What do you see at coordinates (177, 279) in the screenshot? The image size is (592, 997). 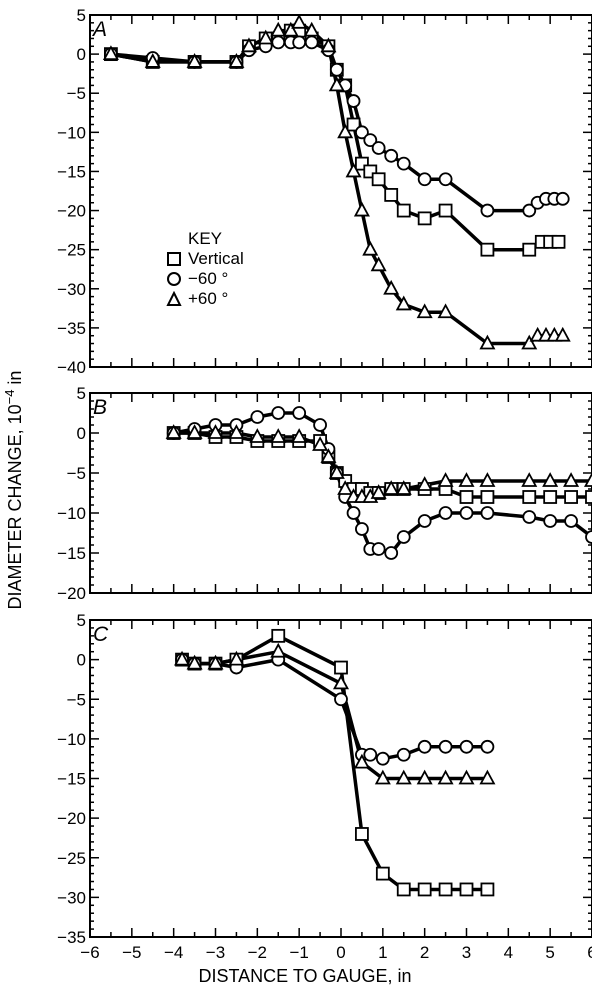 I see `circle-marker-icon` at bounding box center [177, 279].